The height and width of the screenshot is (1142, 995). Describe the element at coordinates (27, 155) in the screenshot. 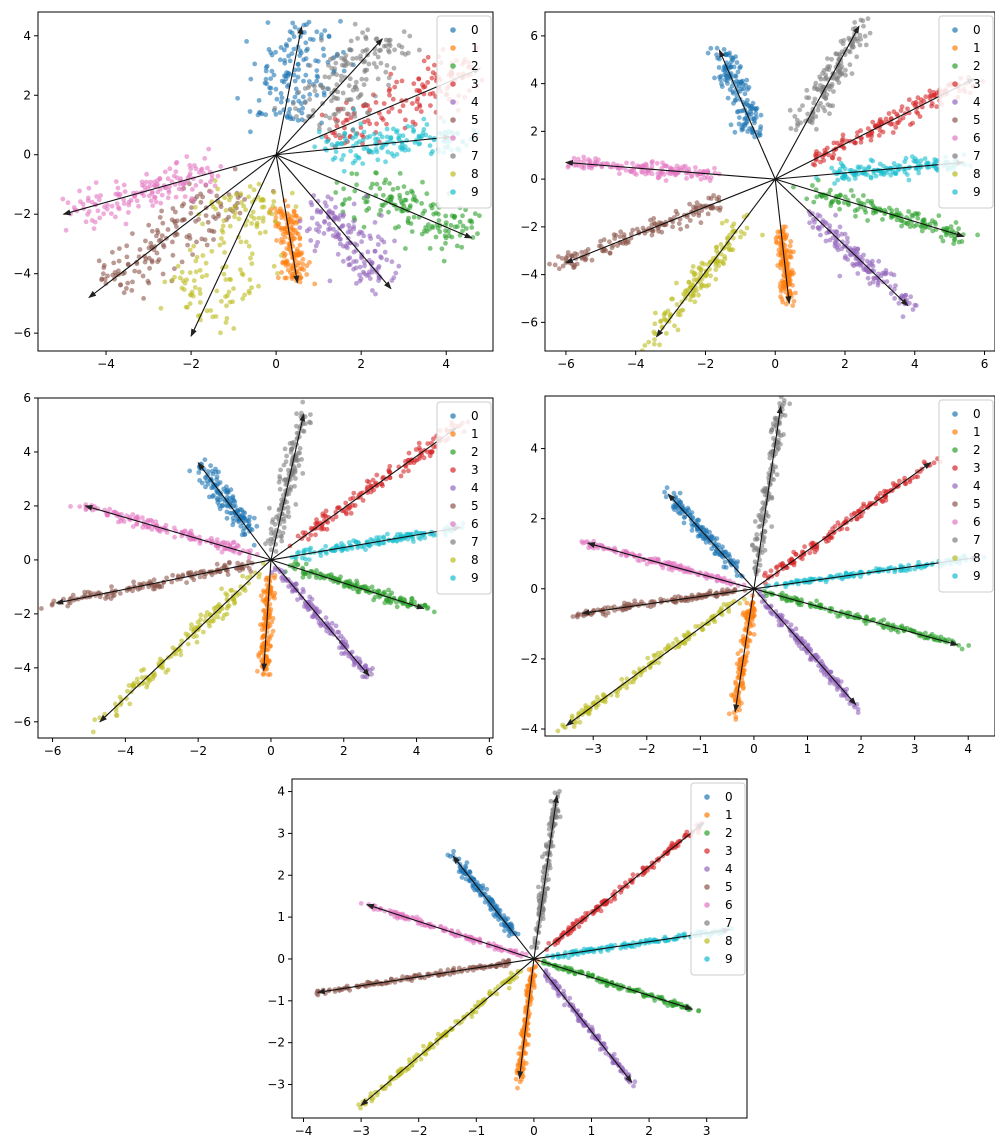

I see `y-tick-label: 0` at that location.